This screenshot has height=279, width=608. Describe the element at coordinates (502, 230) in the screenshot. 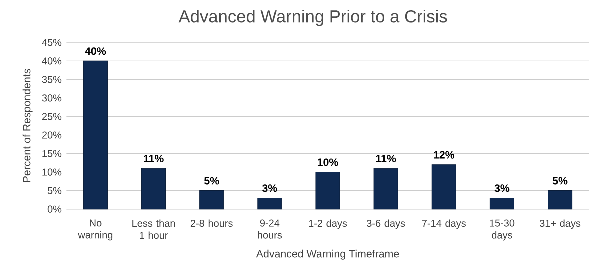

I see `x-tick-label: 15-30 days` at that location.